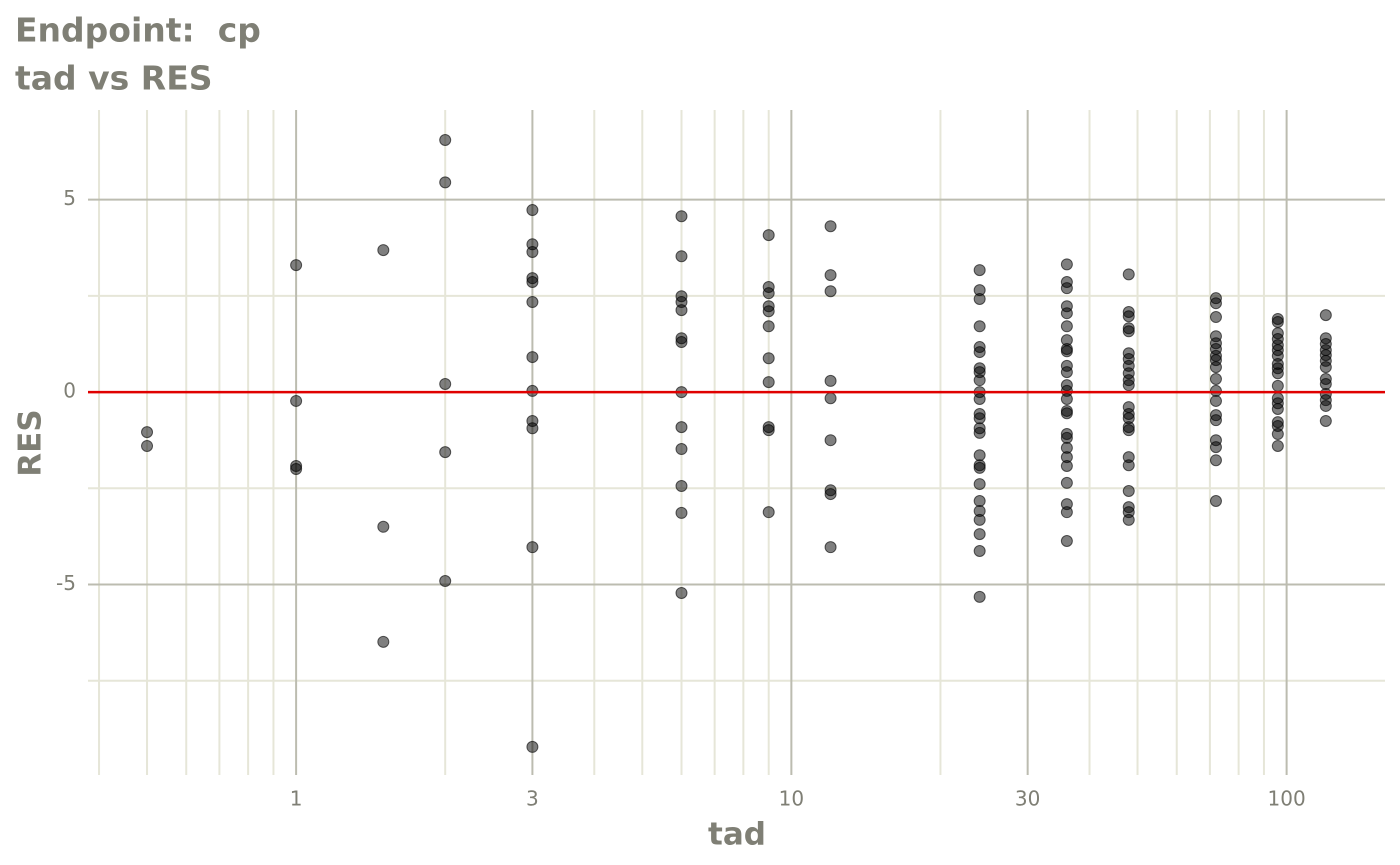 The image size is (1400, 865). Describe the element at coordinates (1027, 799) in the screenshot. I see `x-tick-label: 30` at that location.